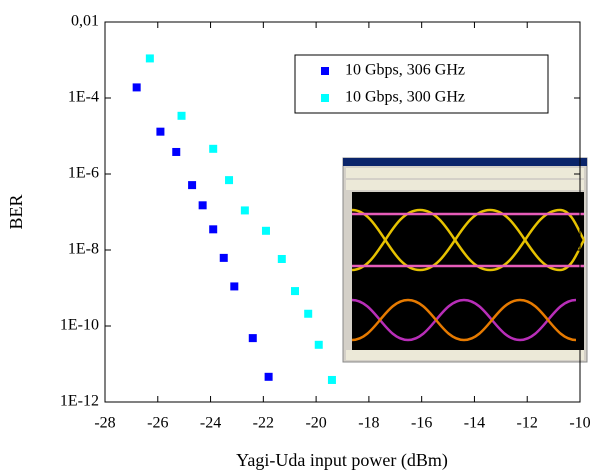 The width and height of the screenshot is (595, 474). What do you see at coordinates (104, 423) in the screenshot?
I see `x-tick-label: -28` at bounding box center [104, 423].